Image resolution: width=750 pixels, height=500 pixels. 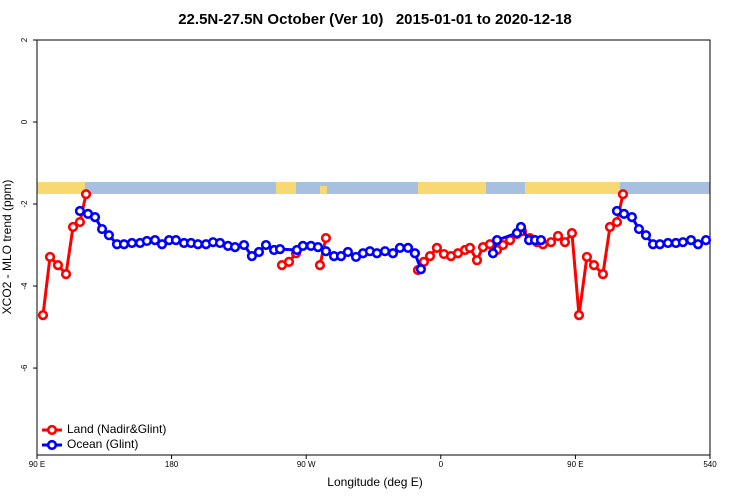 I want to click on y-tick-label: -2, so click(x=24, y=204).